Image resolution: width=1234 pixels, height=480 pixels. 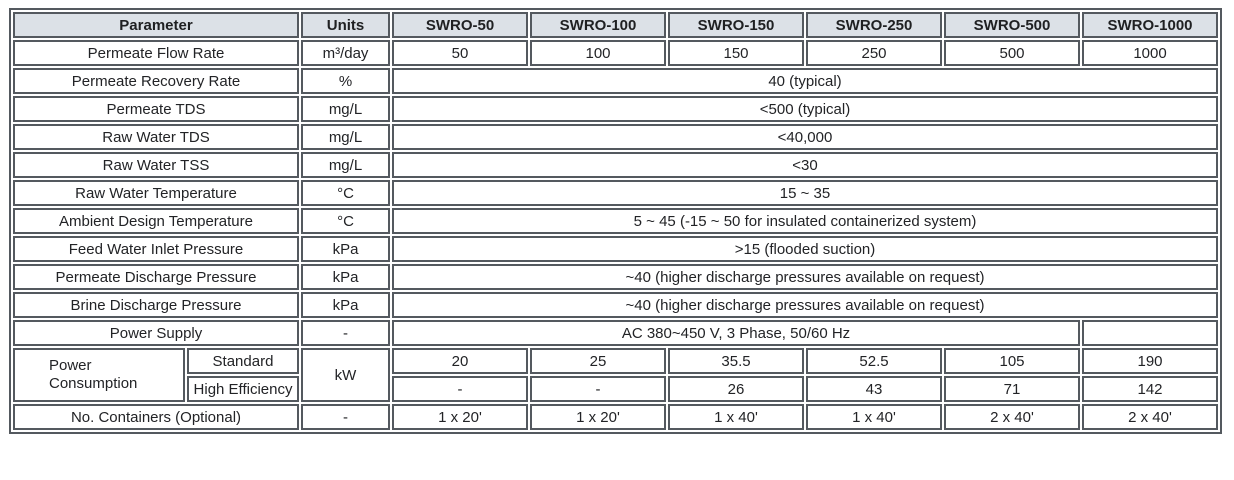 What do you see at coordinates (736, 361) in the screenshot?
I see `value-cell: 35.5` at bounding box center [736, 361].